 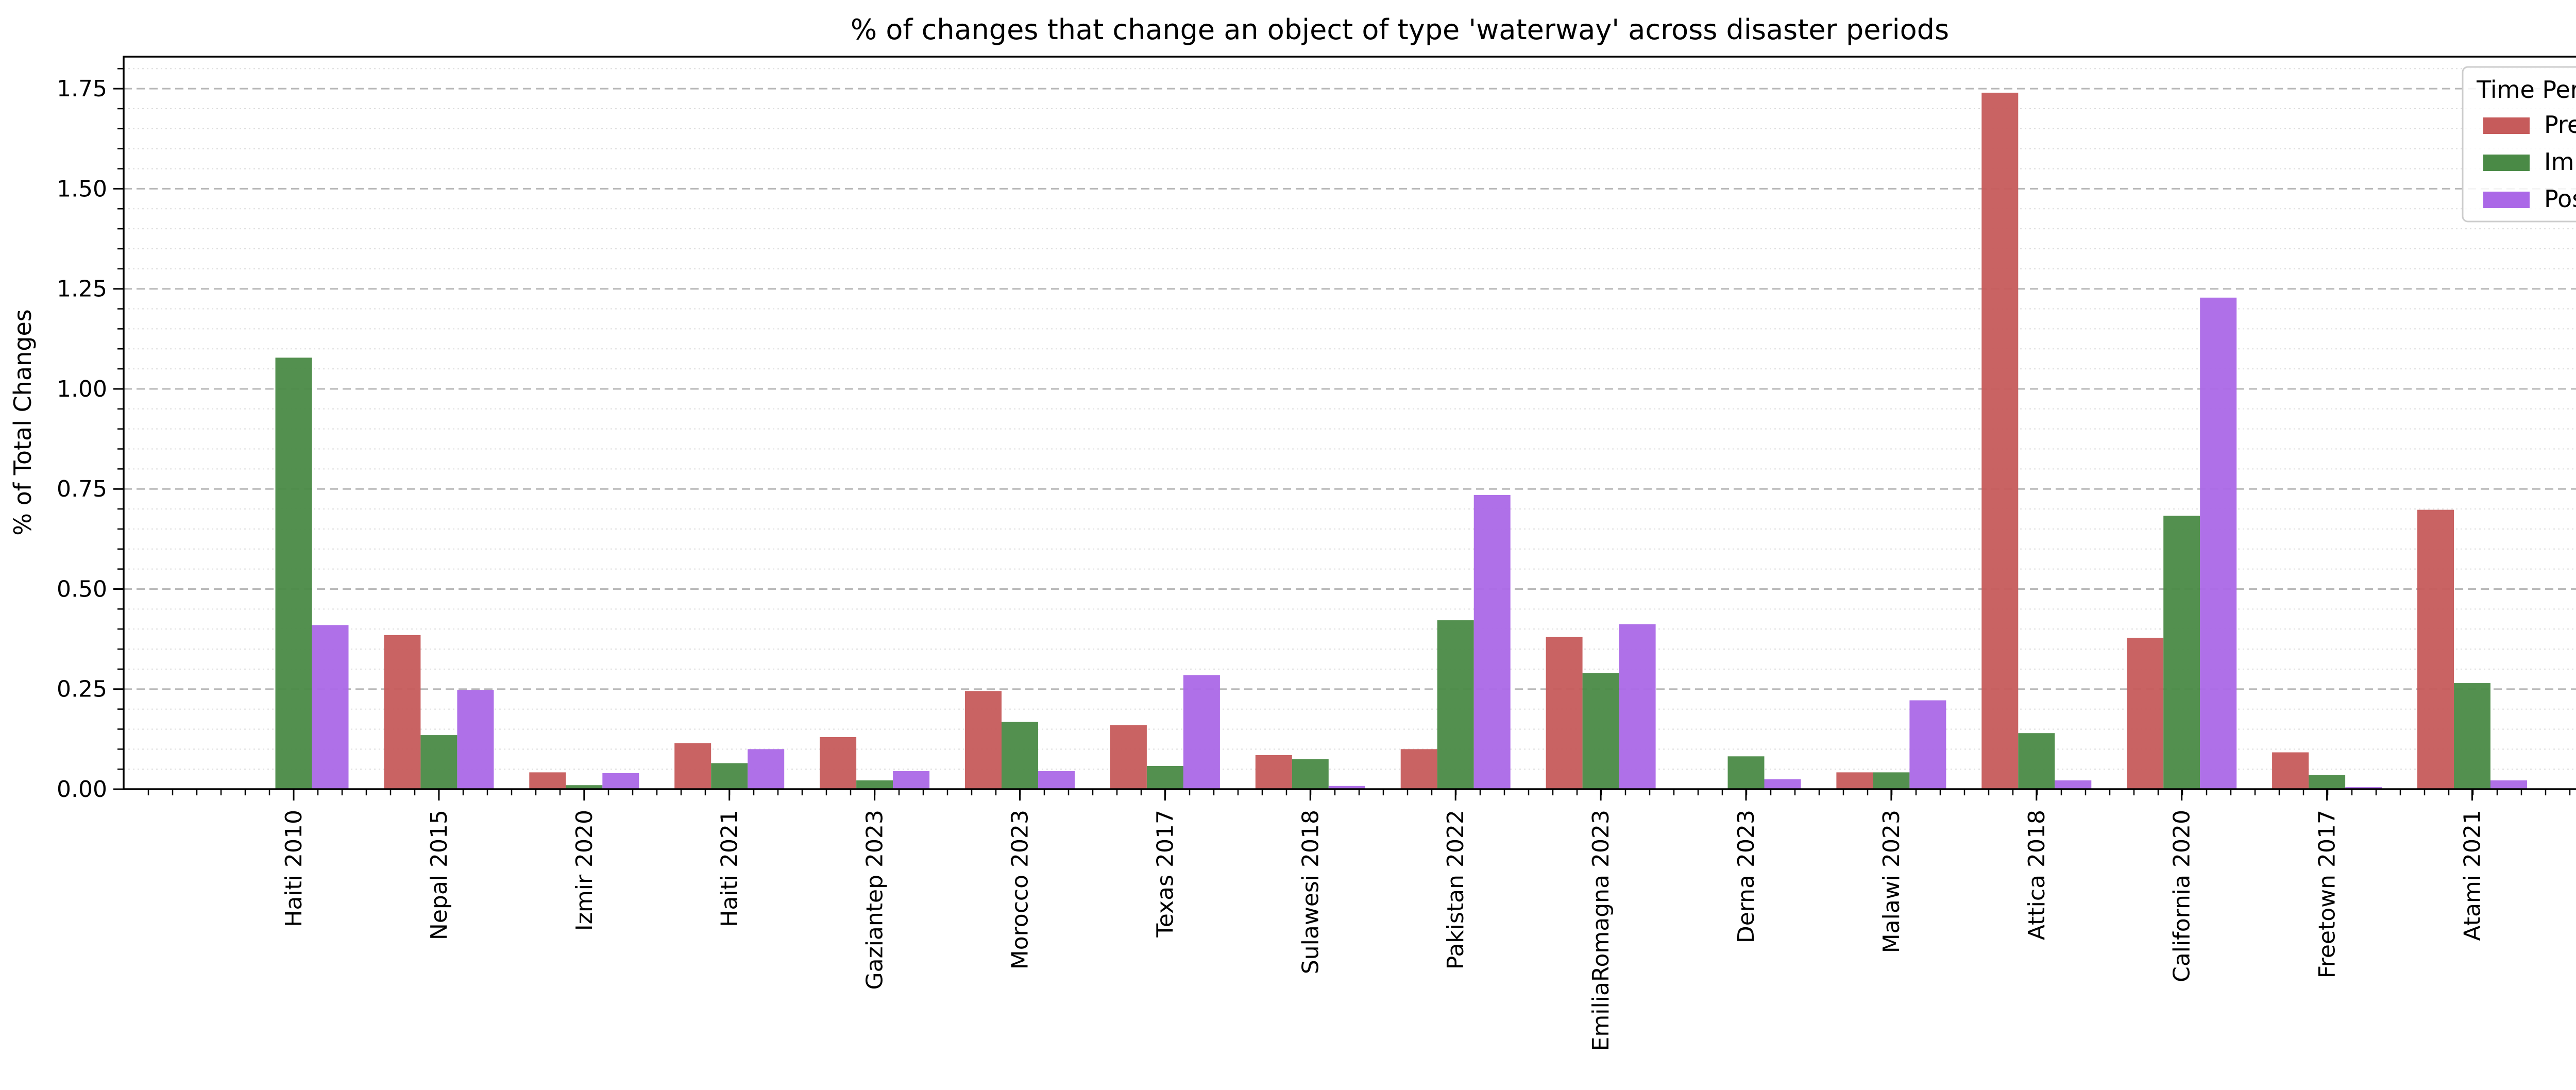 I want to click on x-tick-label: Haiti 2021, so click(x=730, y=868).